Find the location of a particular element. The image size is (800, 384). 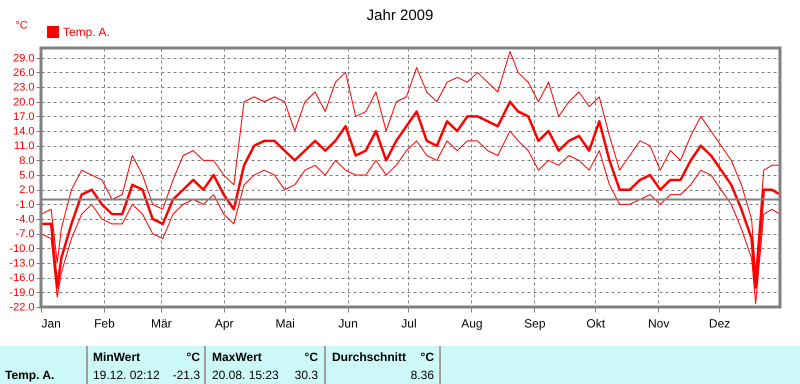

y-tick-label: -4.0 is located at coordinates (25, 220).